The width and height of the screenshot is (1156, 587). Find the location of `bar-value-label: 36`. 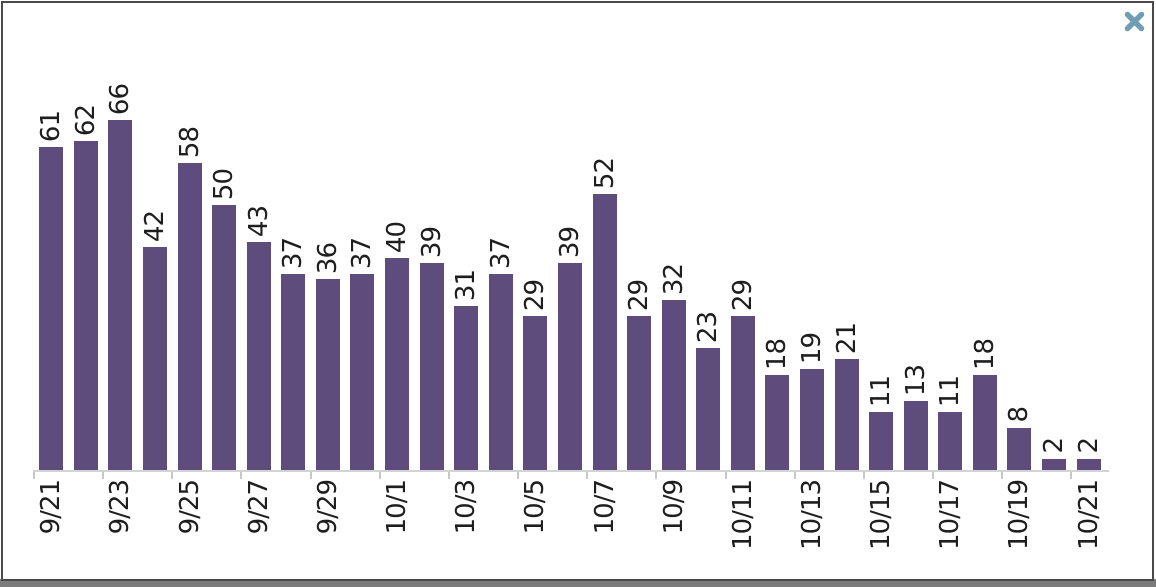

bar-value-label: 36 is located at coordinates (327, 258).